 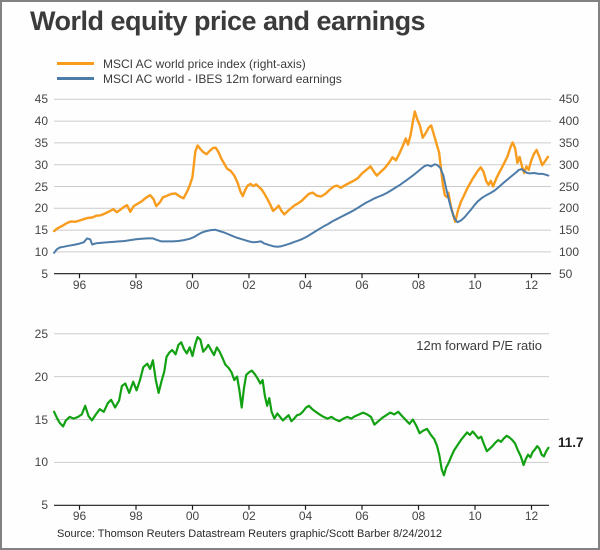 What do you see at coordinates (569, 121) in the screenshot?
I see `y-axis-tick-label-right: 400` at bounding box center [569, 121].